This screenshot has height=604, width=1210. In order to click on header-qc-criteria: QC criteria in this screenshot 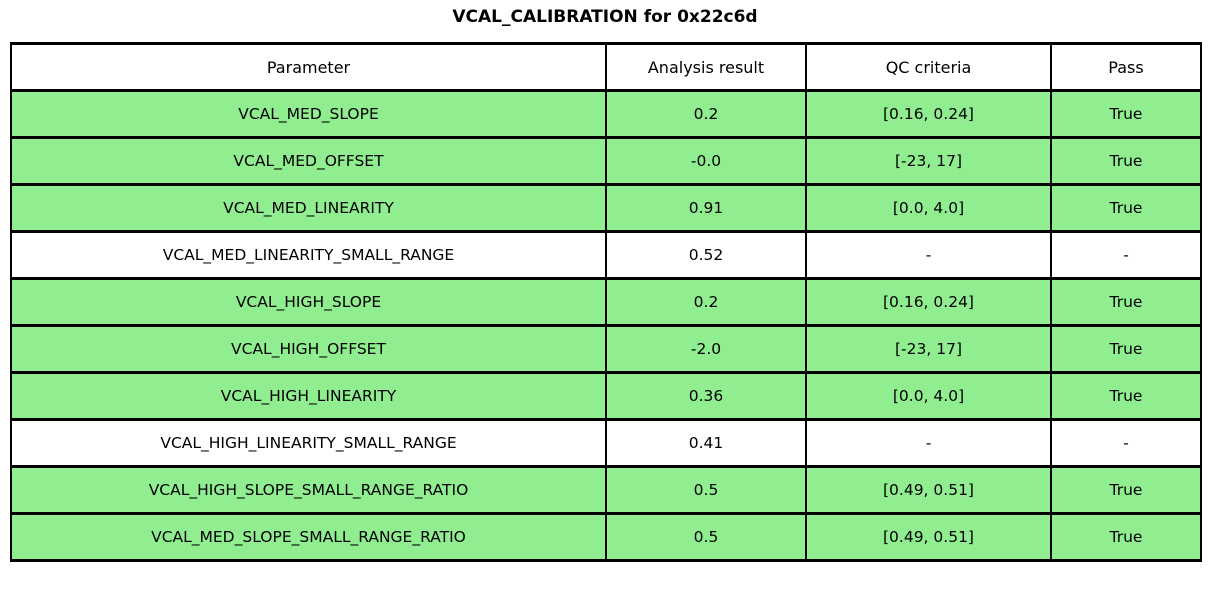, I will do `click(928, 67)`.